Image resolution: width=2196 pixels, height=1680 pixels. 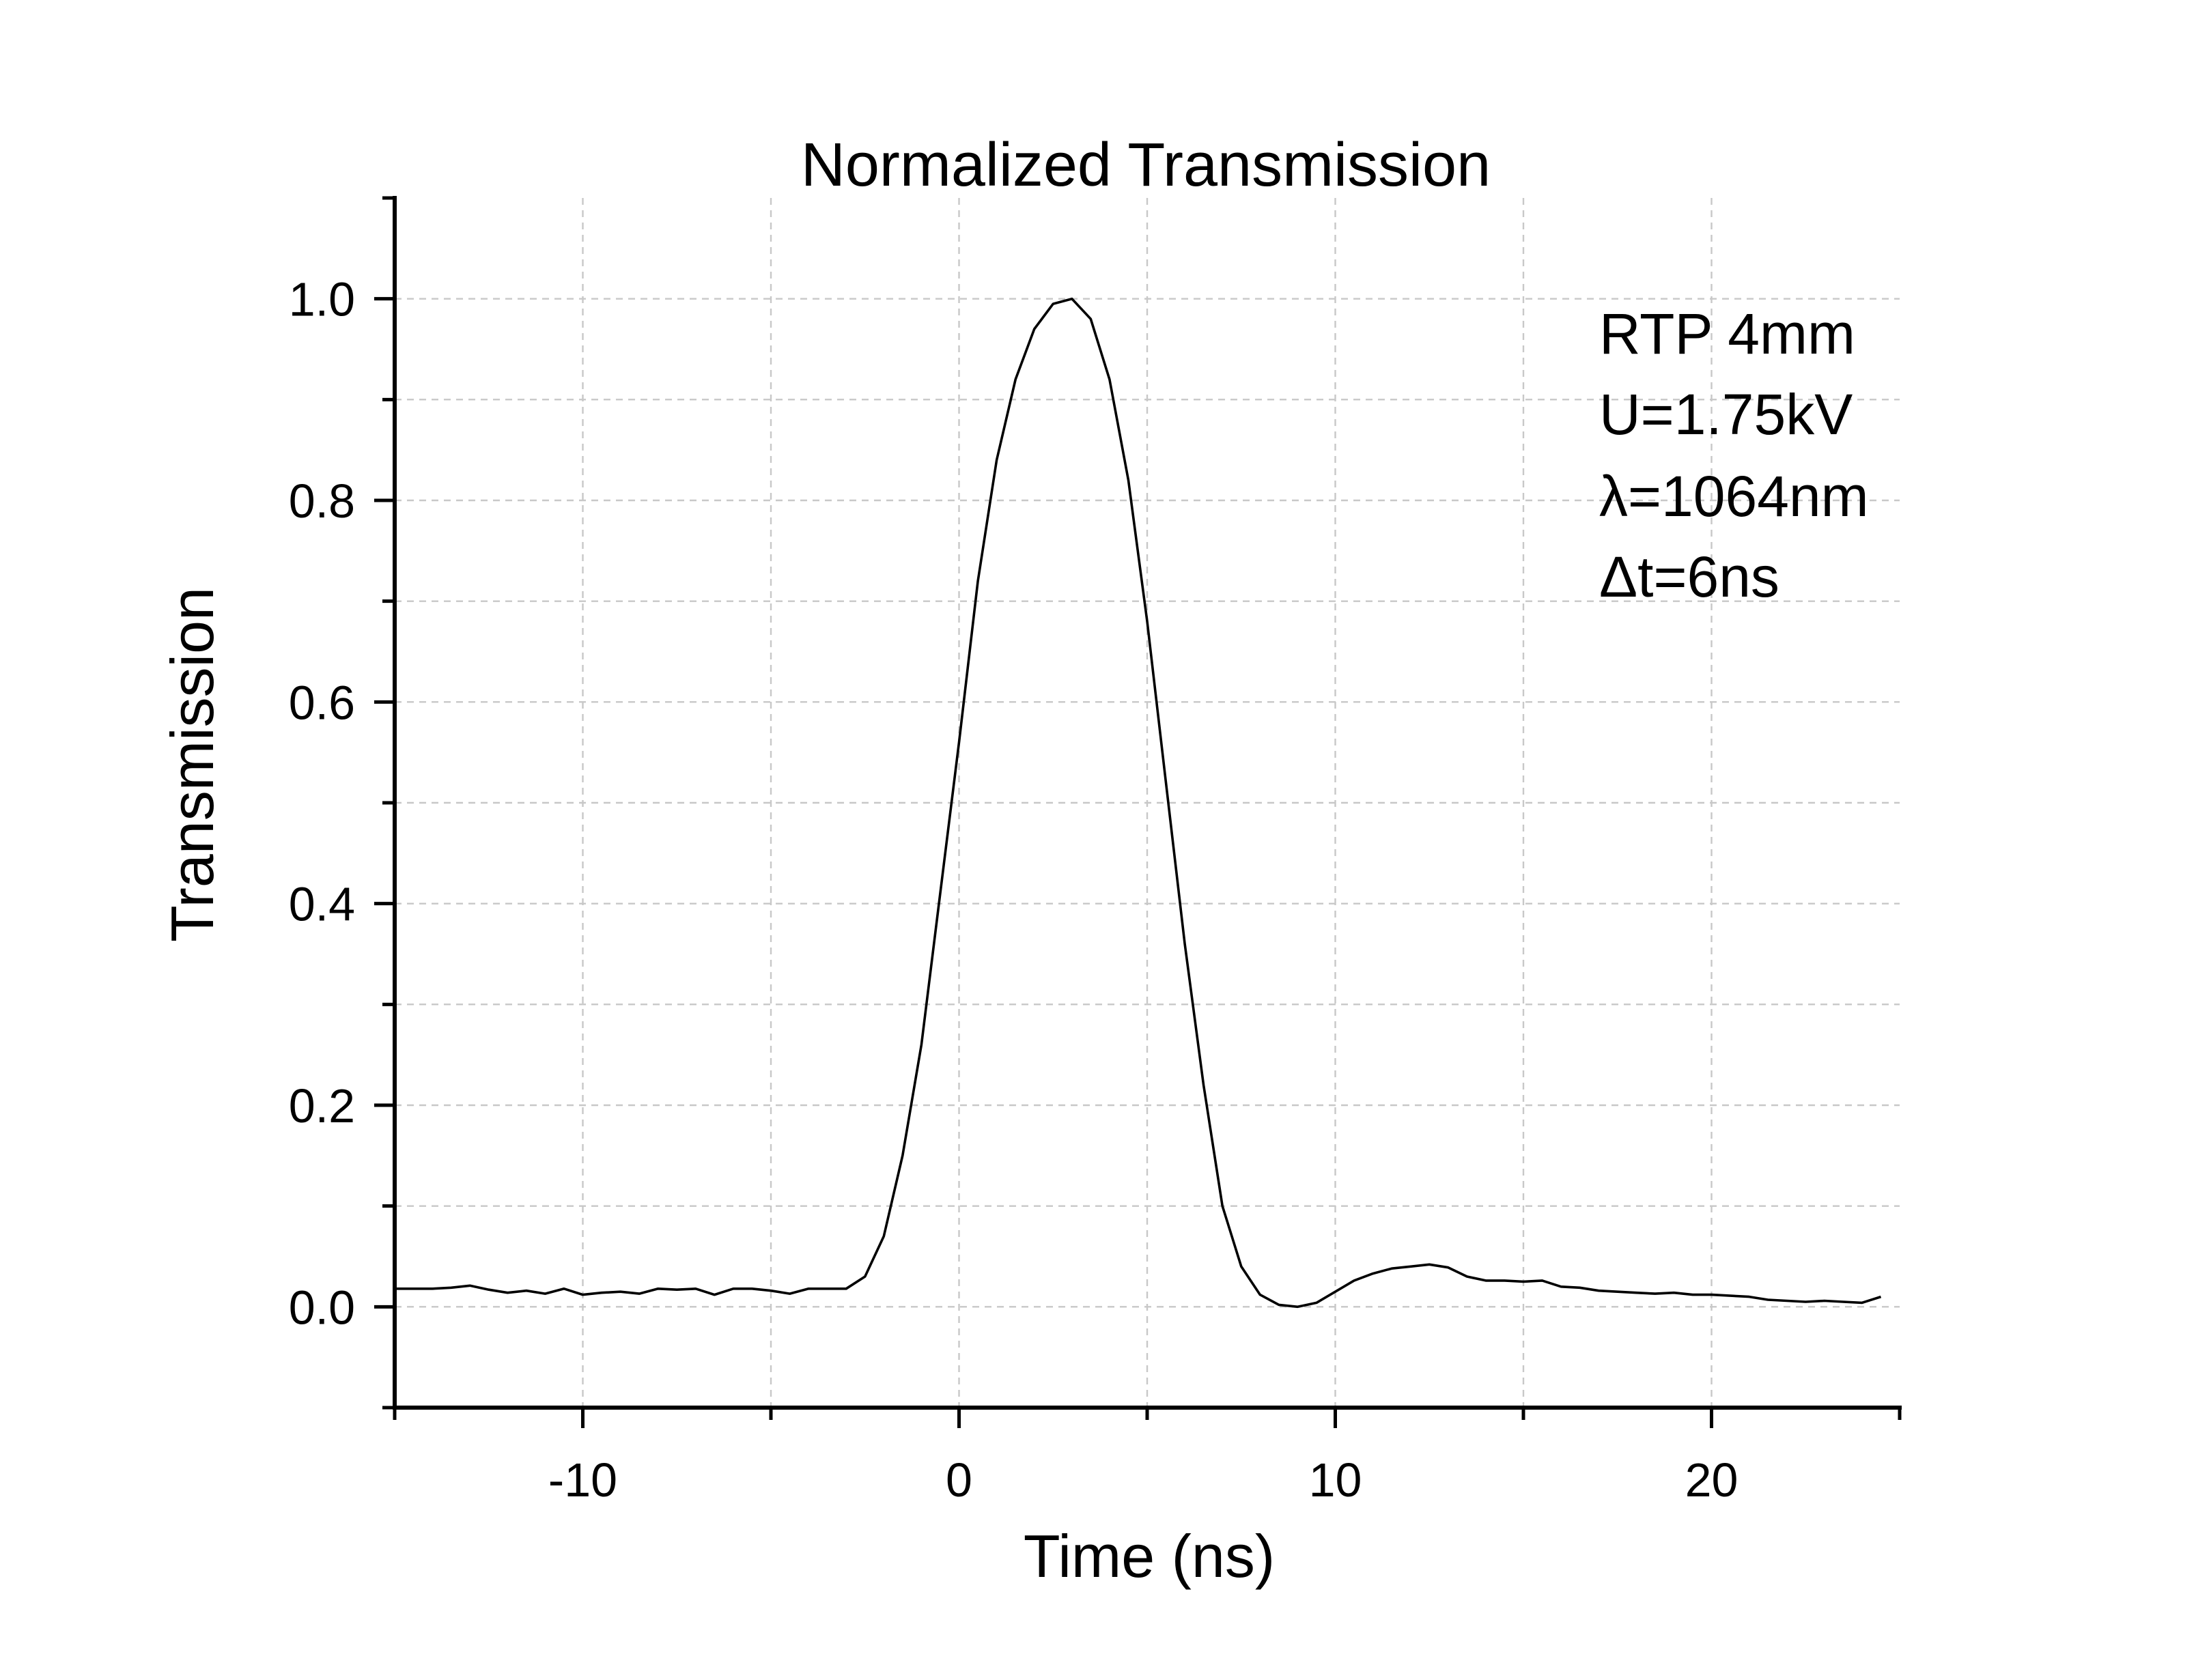 What do you see at coordinates (322, 1106) in the screenshot?
I see `y-tick-label: 0.2` at bounding box center [322, 1106].